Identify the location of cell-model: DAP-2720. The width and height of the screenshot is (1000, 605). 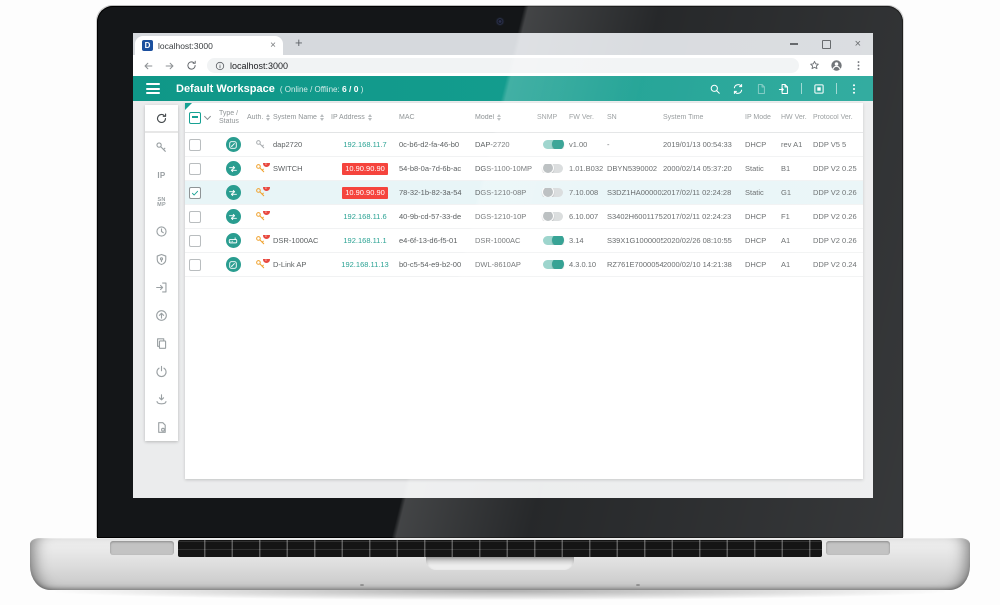
(492, 144).